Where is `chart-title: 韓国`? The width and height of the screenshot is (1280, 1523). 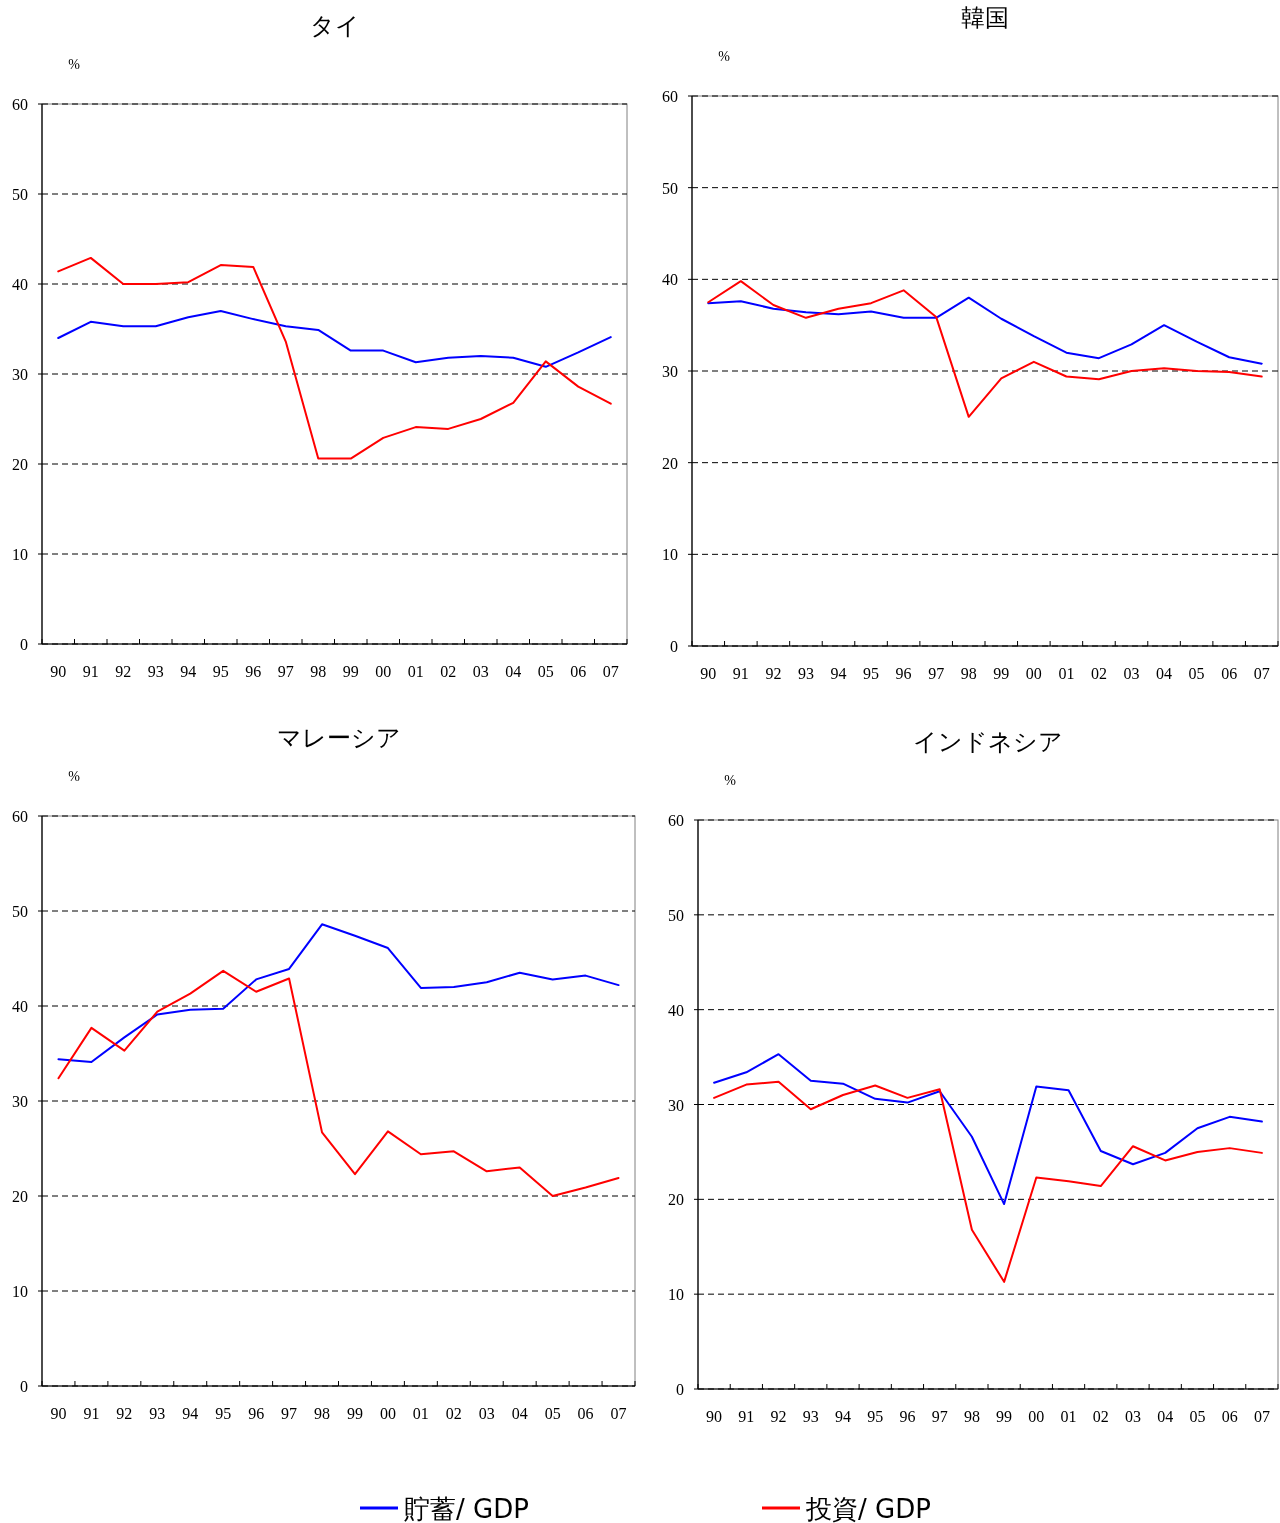 chart-title: 韓国 is located at coordinates (985, 18).